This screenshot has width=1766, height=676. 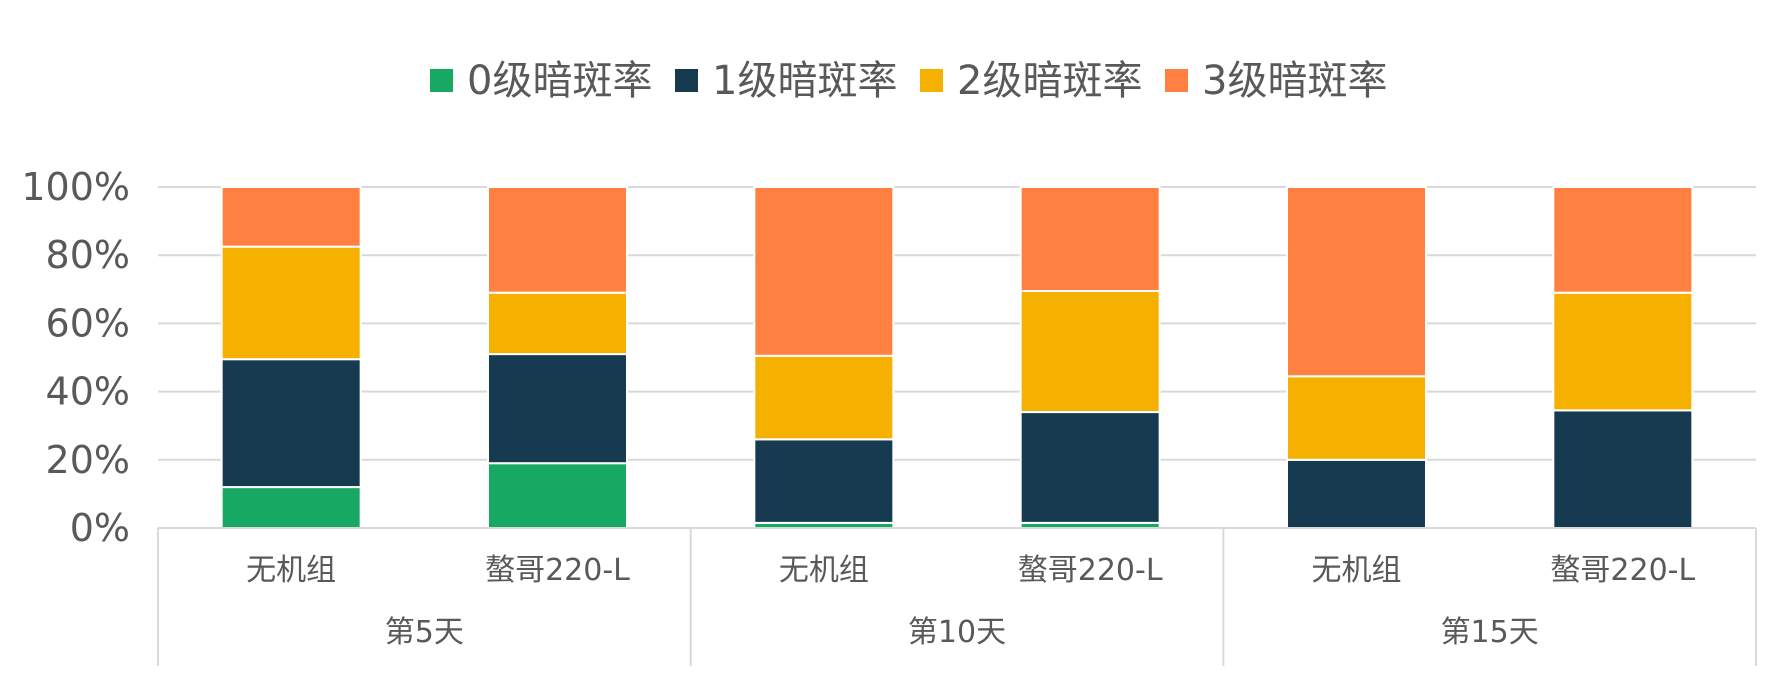 I want to click on legend-label: 1级暗斑率, so click(x=804, y=81).